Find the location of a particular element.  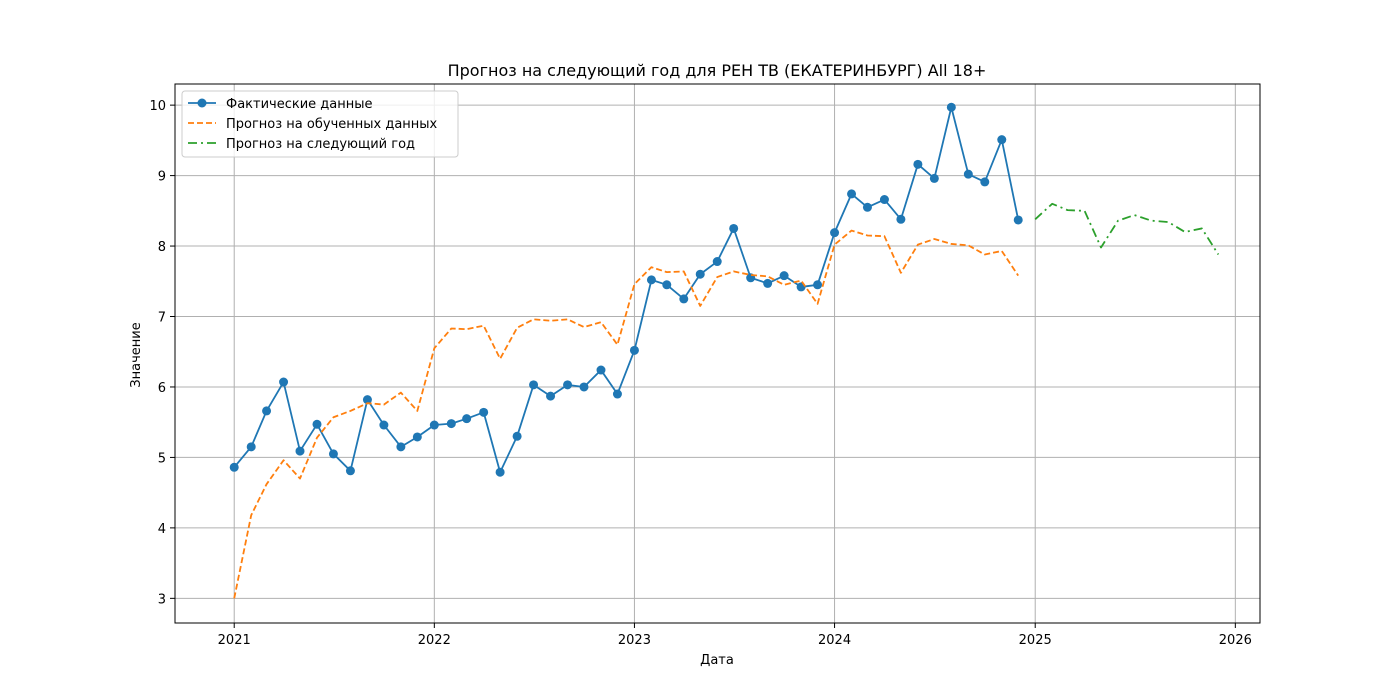

legend-box is located at coordinates (320, 124).